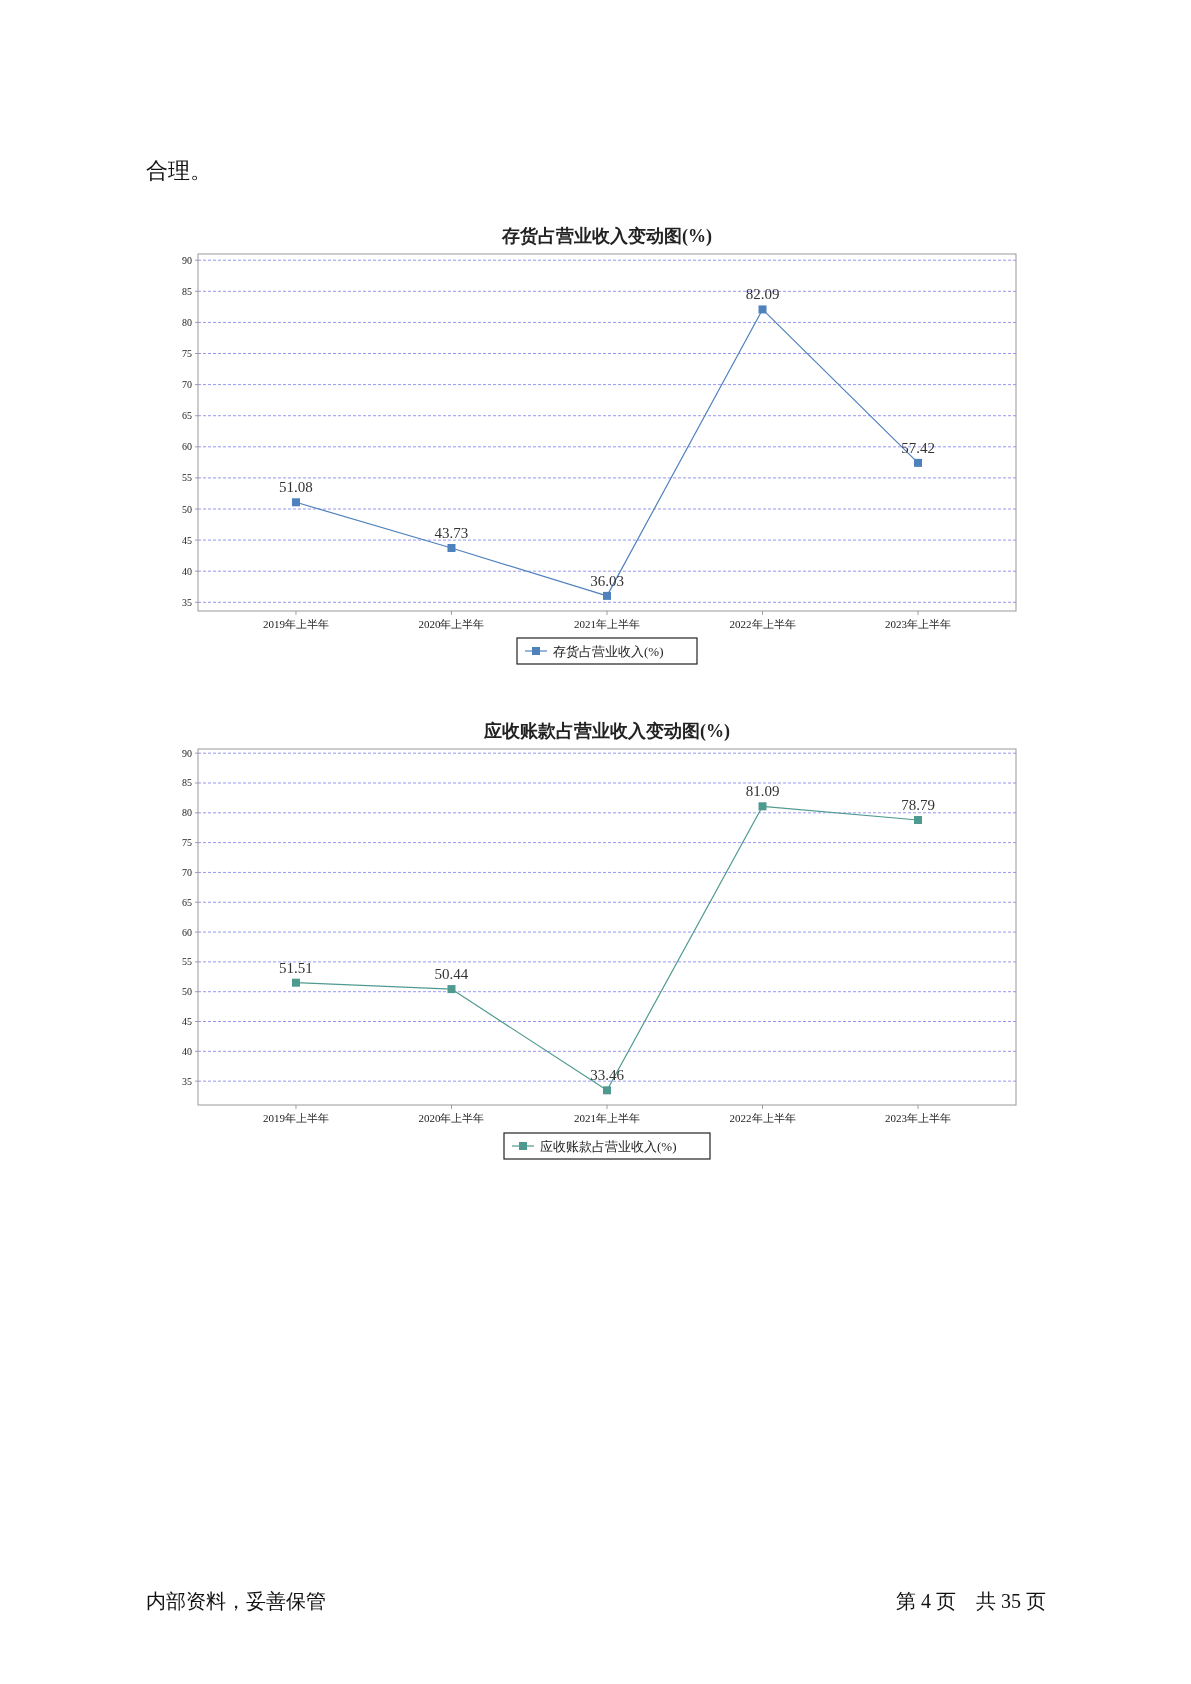 The width and height of the screenshot is (1191, 1684). What do you see at coordinates (971, 1601) in the screenshot?
I see `text: 第 4 页 共 35 页` at bounding box center [971, 1601].